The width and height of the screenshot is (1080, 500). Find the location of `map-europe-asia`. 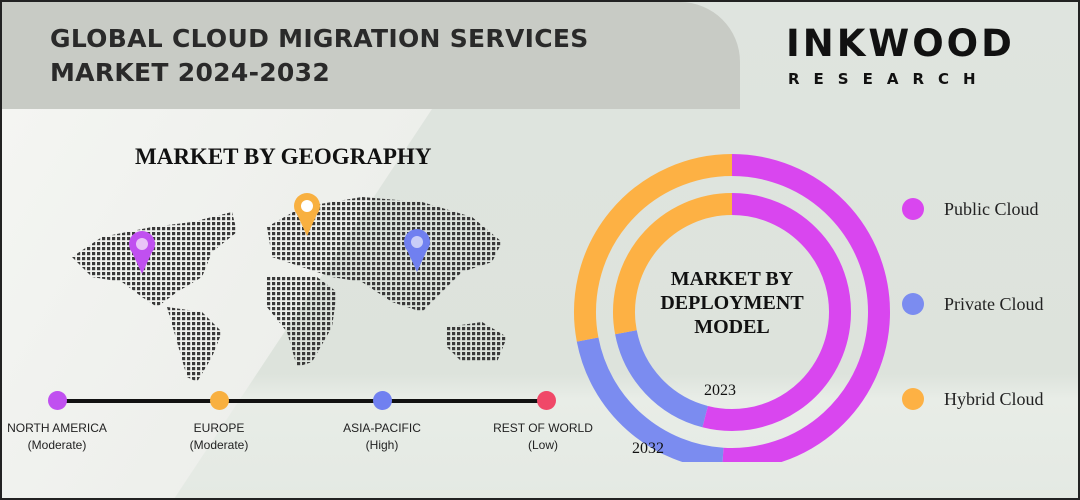

map-europe-asia is located at coordinates (384, 254).